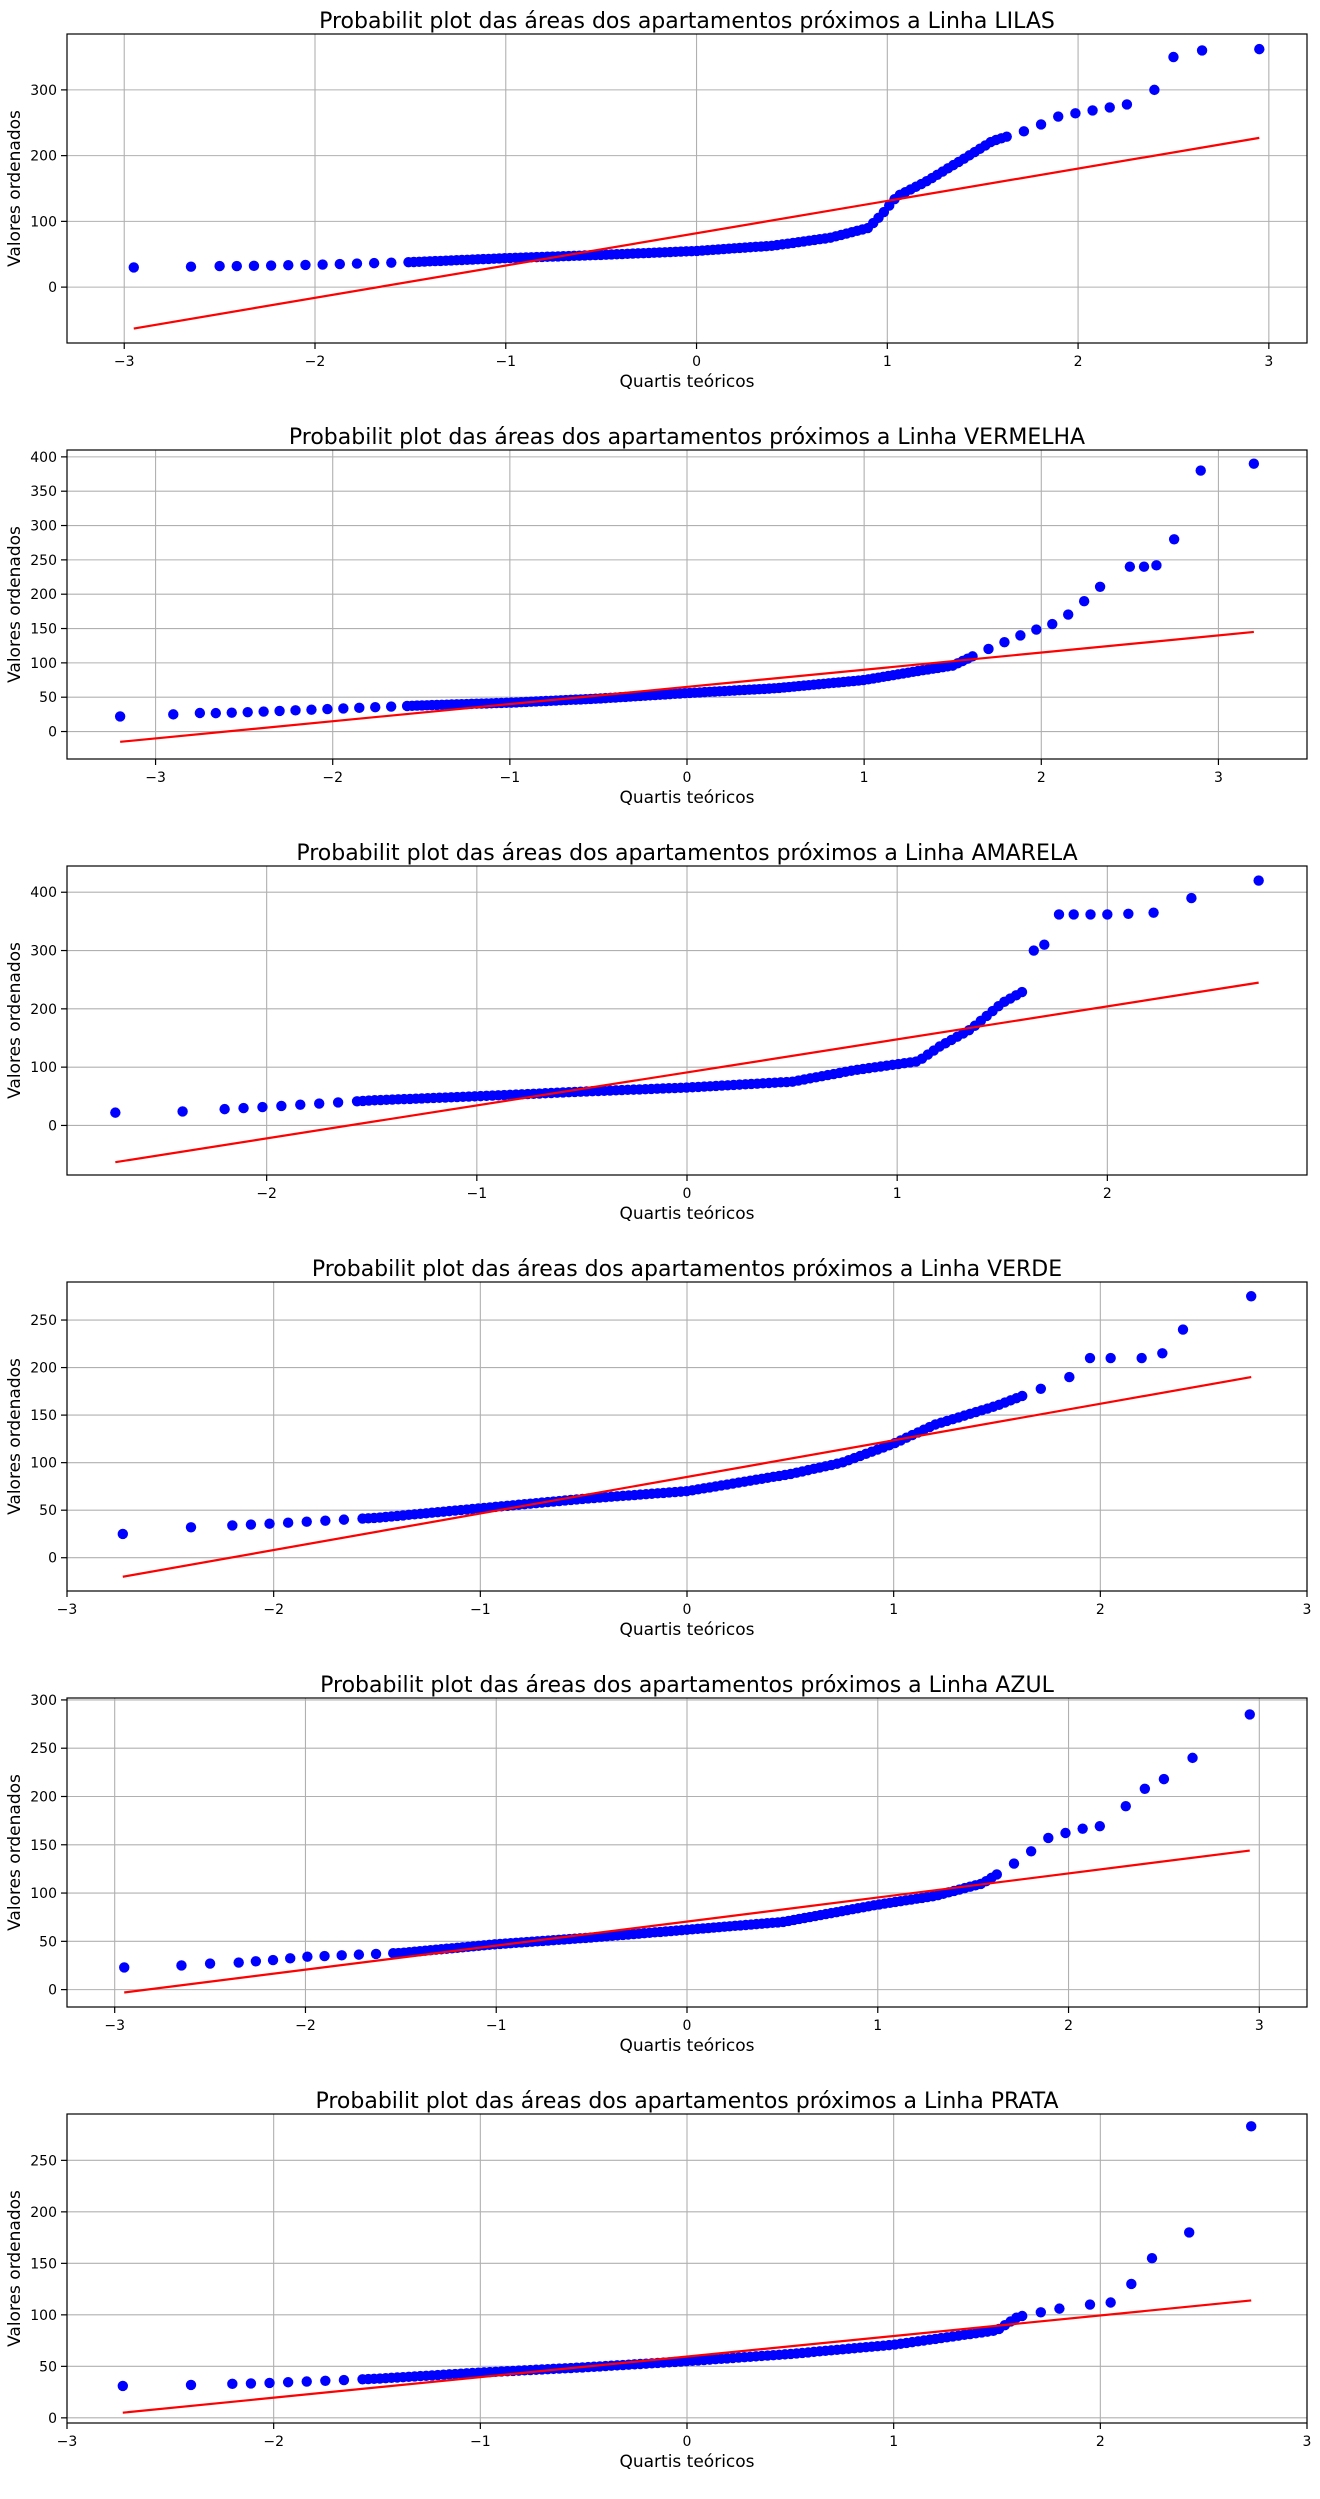 This screenshot has height=2499, width=1320. What do you see at coordinates (43, 492) in the screenshot?
I see `y-tick-label: 350` at bounding box center [43, 492].